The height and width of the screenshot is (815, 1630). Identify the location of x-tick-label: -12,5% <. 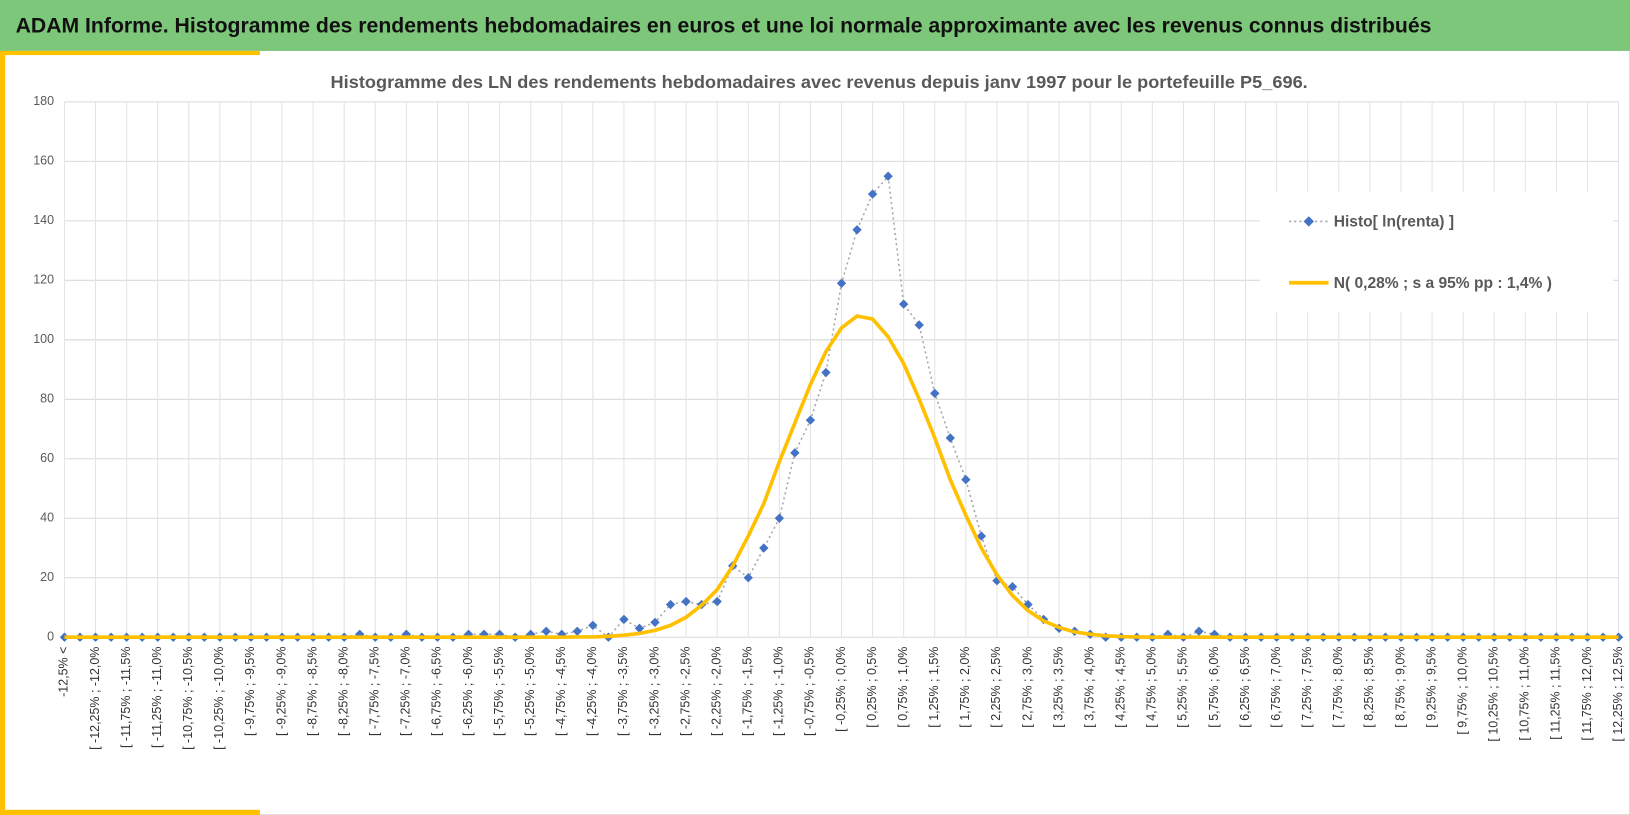
(64, 672).